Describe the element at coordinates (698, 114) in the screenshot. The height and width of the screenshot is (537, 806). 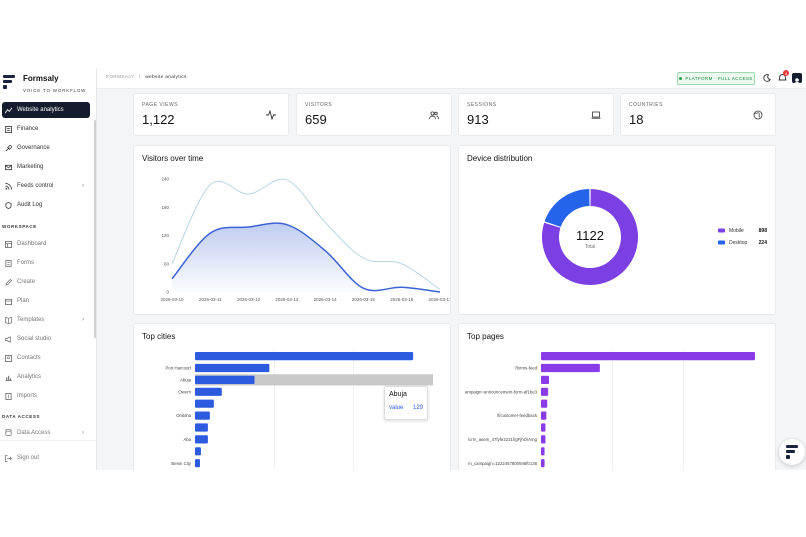
I see `stat-card-countries: COUNTRIES 18` at that location.